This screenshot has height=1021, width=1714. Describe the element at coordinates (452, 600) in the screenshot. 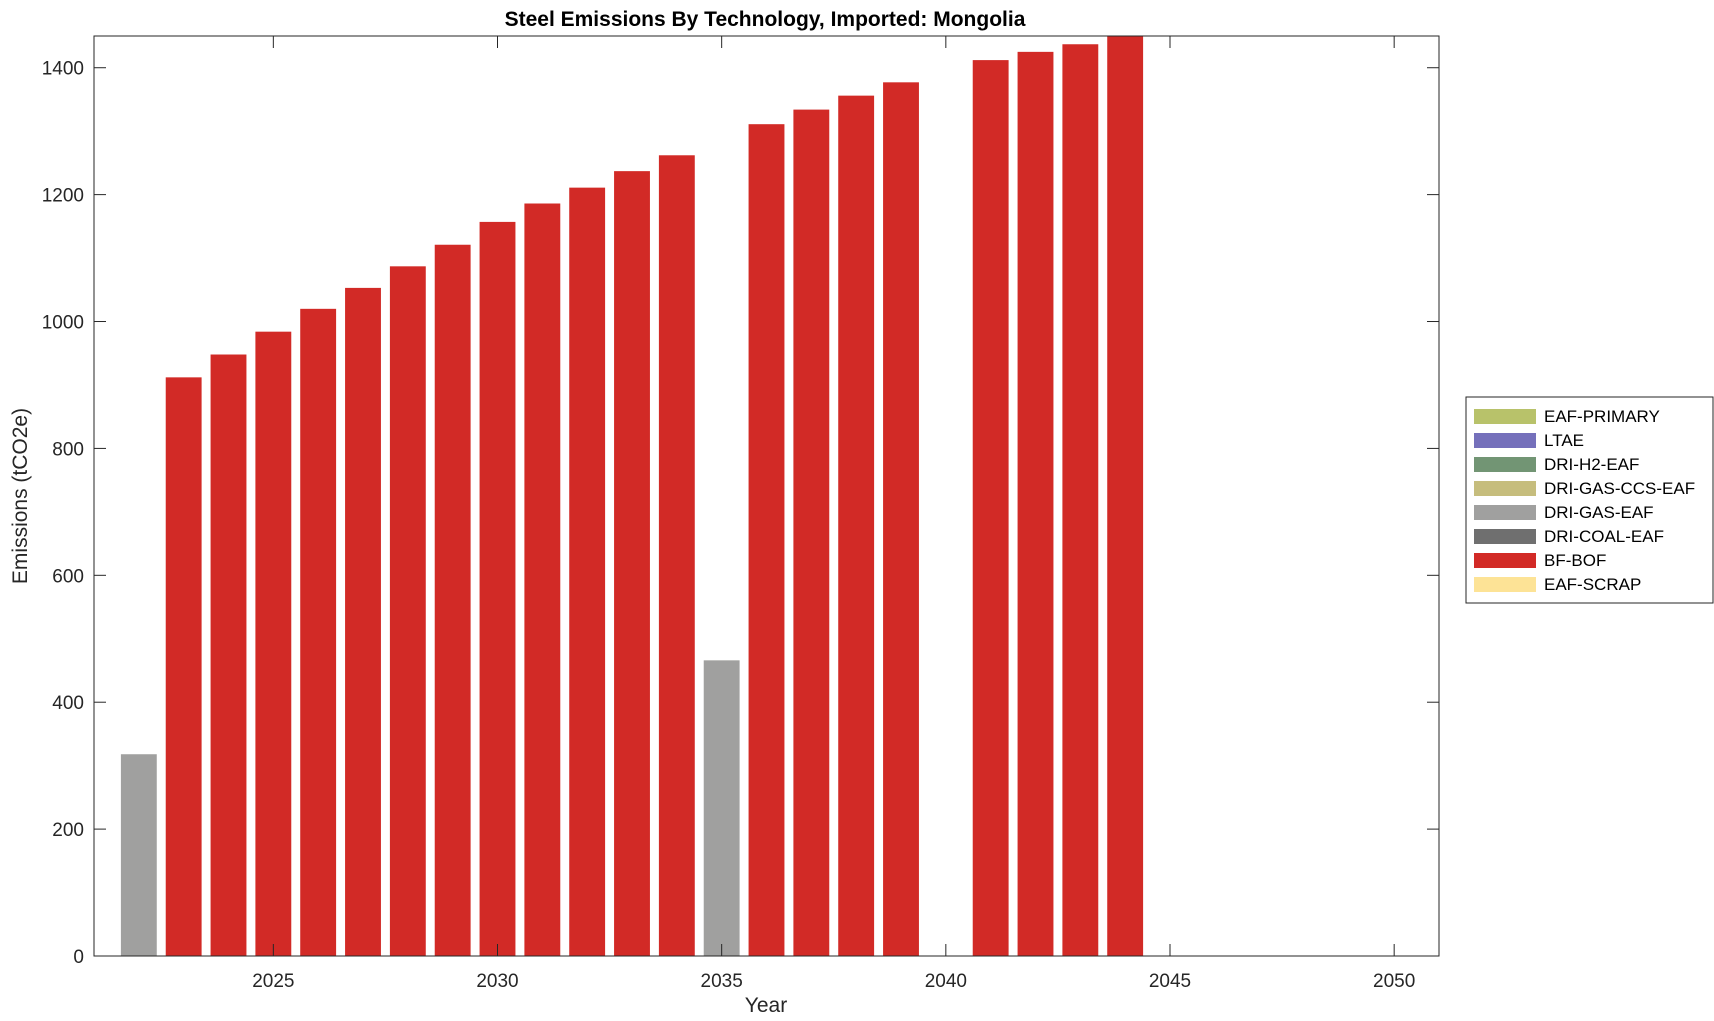

I see `bar-bf-bof-2029` at that location.